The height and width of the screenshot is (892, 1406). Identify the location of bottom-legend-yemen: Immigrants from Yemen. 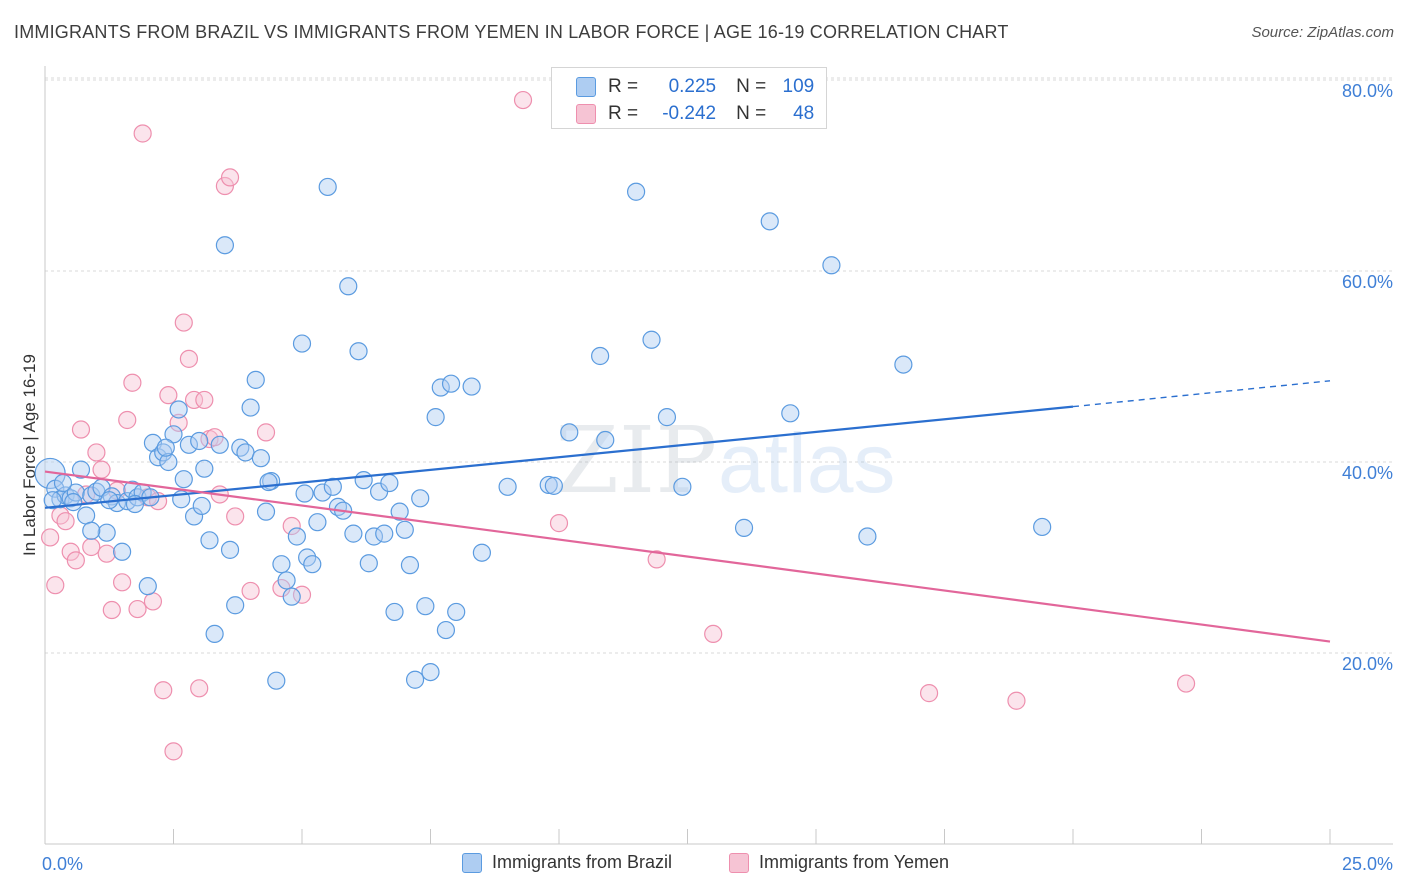
(839, 862).